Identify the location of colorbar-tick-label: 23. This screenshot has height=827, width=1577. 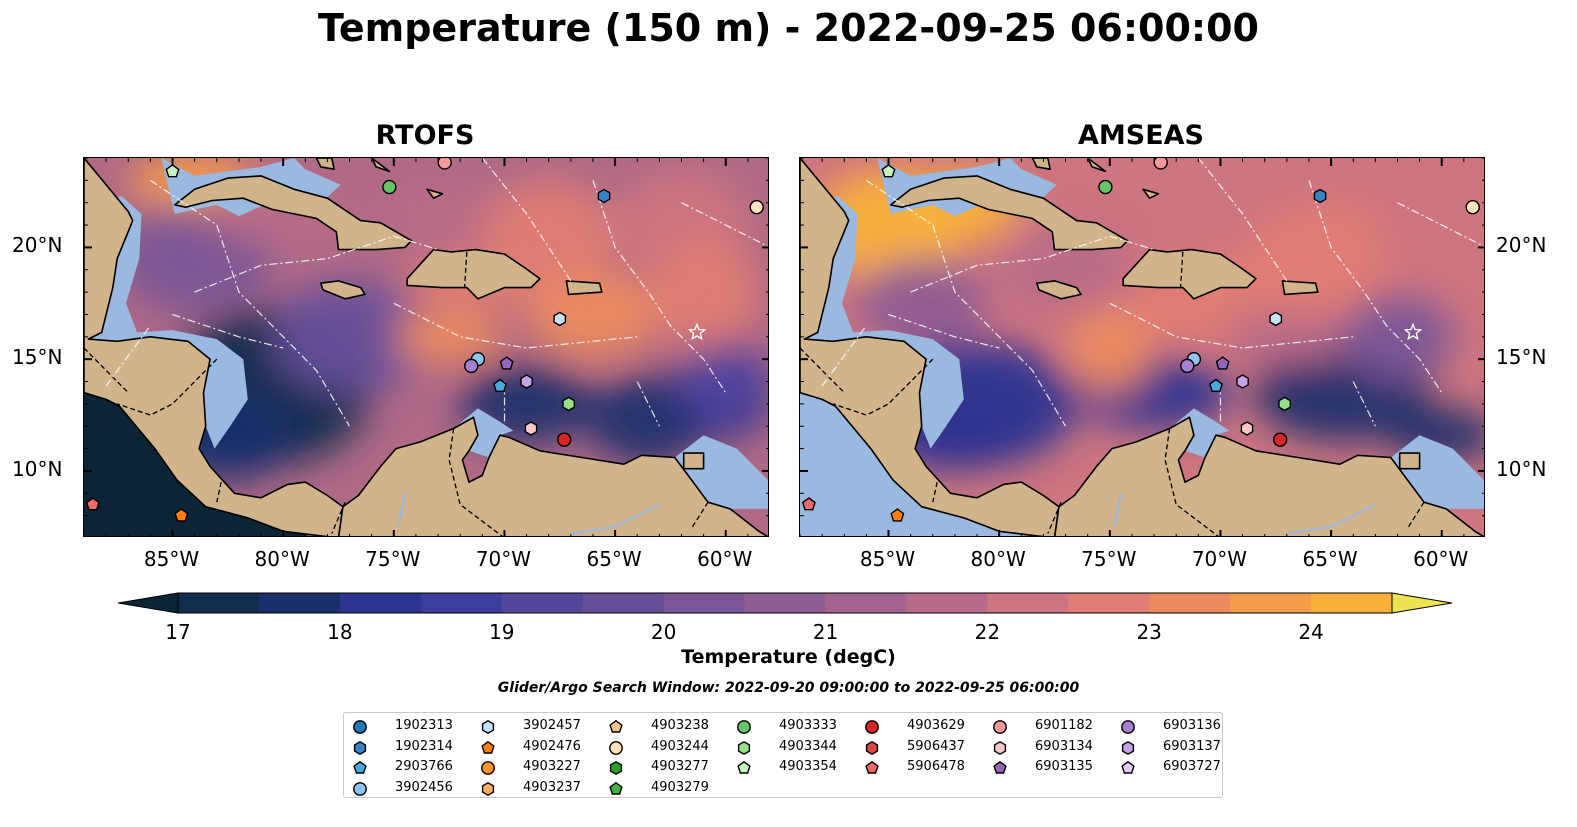
(1149, 632).